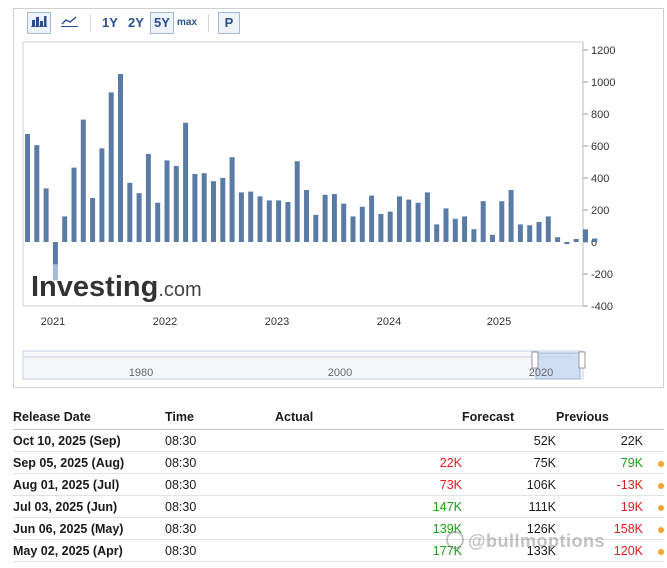 The width and height of the screenshot is (667, 568). I want to click on p-button: P, so click(229, 23).